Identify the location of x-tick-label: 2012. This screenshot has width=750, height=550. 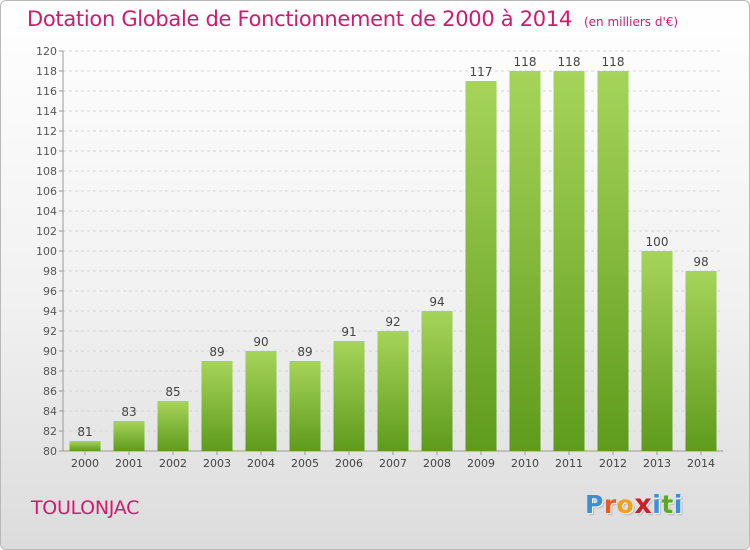
(613, 463).